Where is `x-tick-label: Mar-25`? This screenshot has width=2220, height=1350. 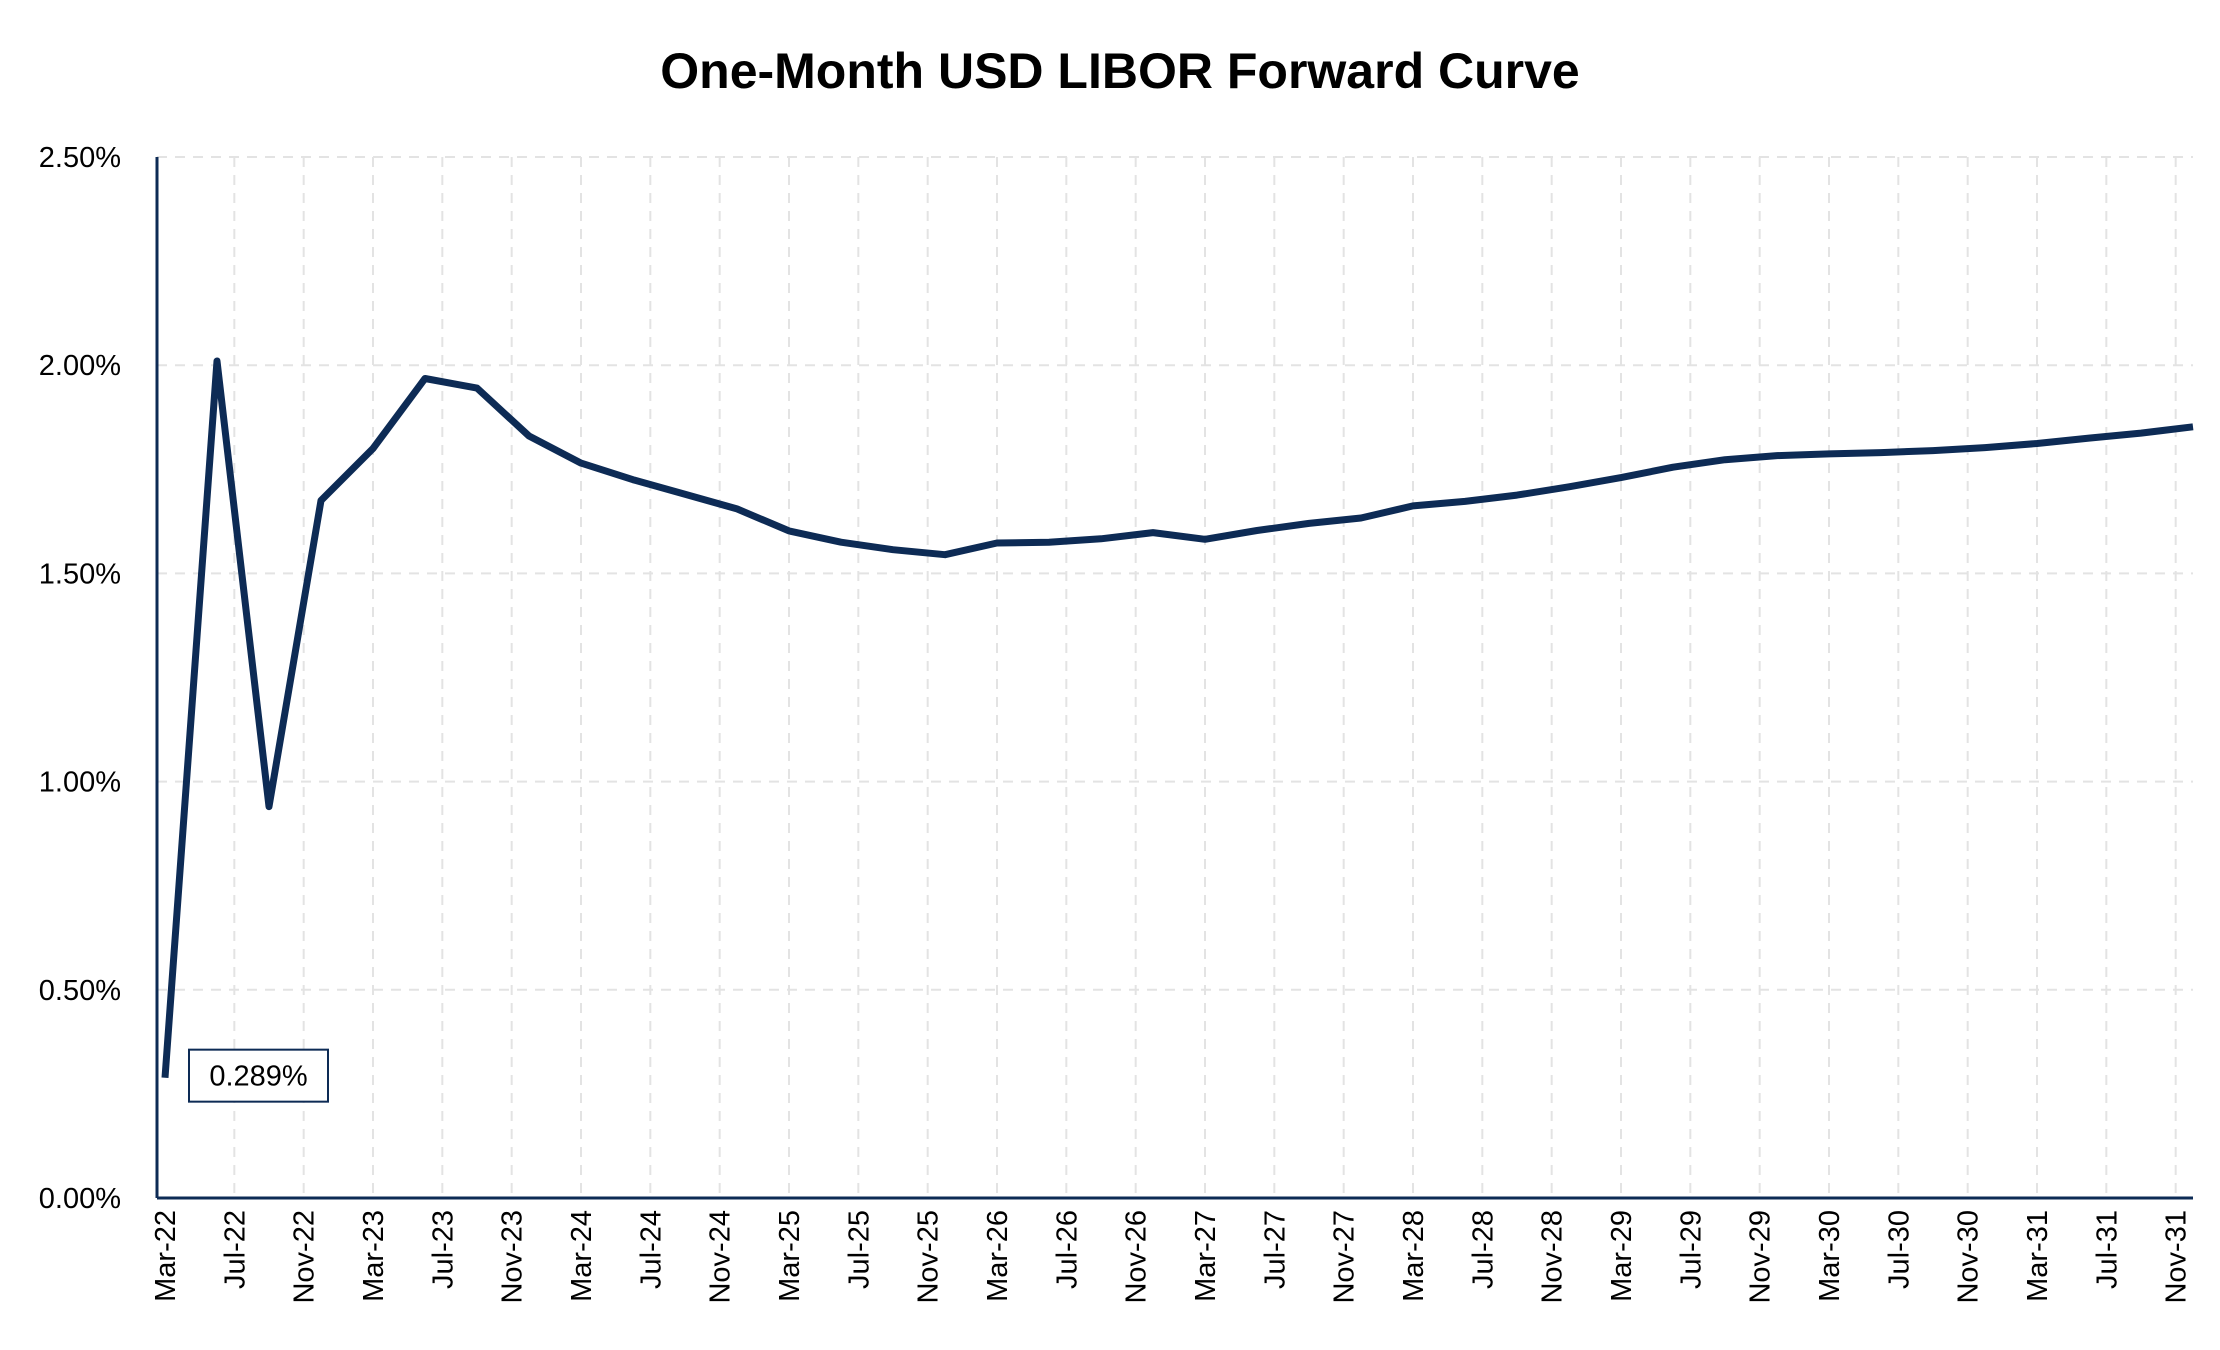
x-tick-label: Mar-25 is located at coordinates (790, 1256).